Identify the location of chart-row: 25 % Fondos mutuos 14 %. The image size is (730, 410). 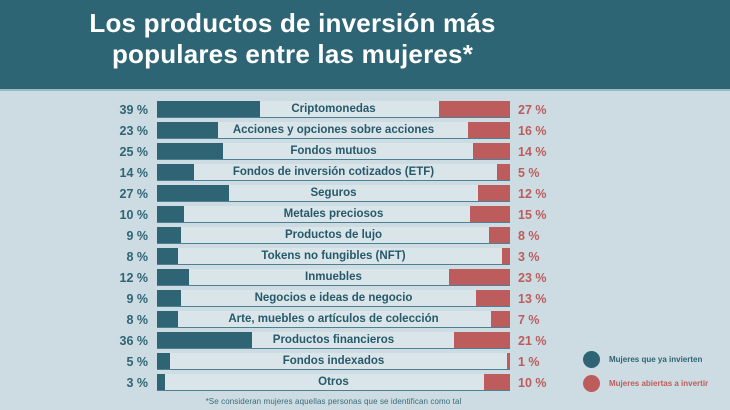
(365, 151).